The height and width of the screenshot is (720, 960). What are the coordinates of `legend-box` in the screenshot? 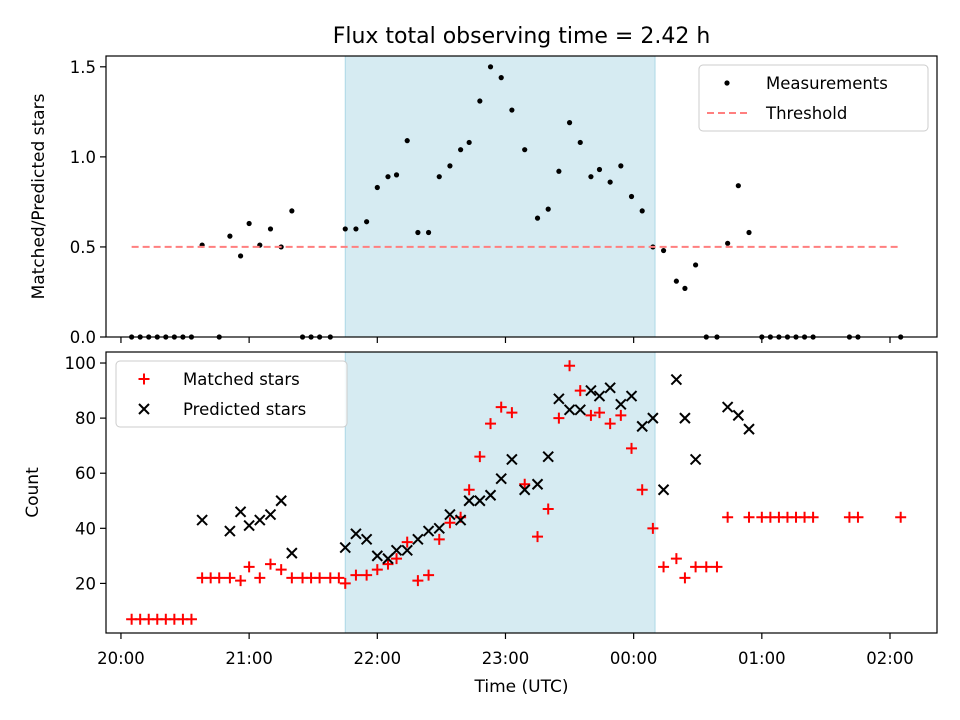 It's located at (231, 394).